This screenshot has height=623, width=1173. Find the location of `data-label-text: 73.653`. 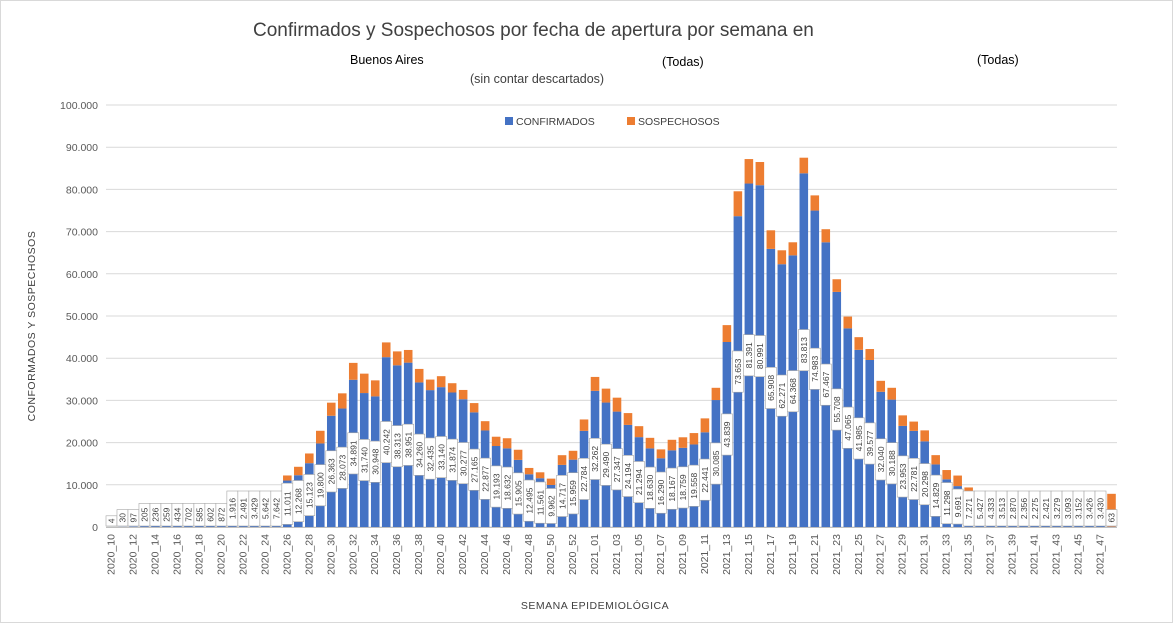

data-label-text: 73.653 is located at coordinates (738, 371).